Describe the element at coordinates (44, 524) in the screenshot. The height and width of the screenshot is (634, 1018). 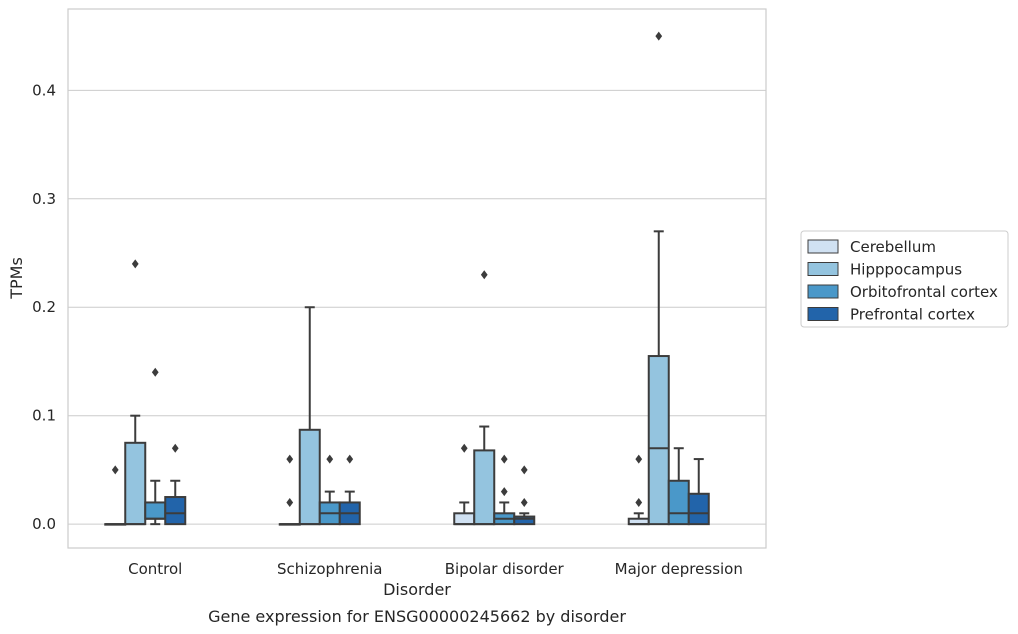
I see `y-tick-label: 0.0` at that location.